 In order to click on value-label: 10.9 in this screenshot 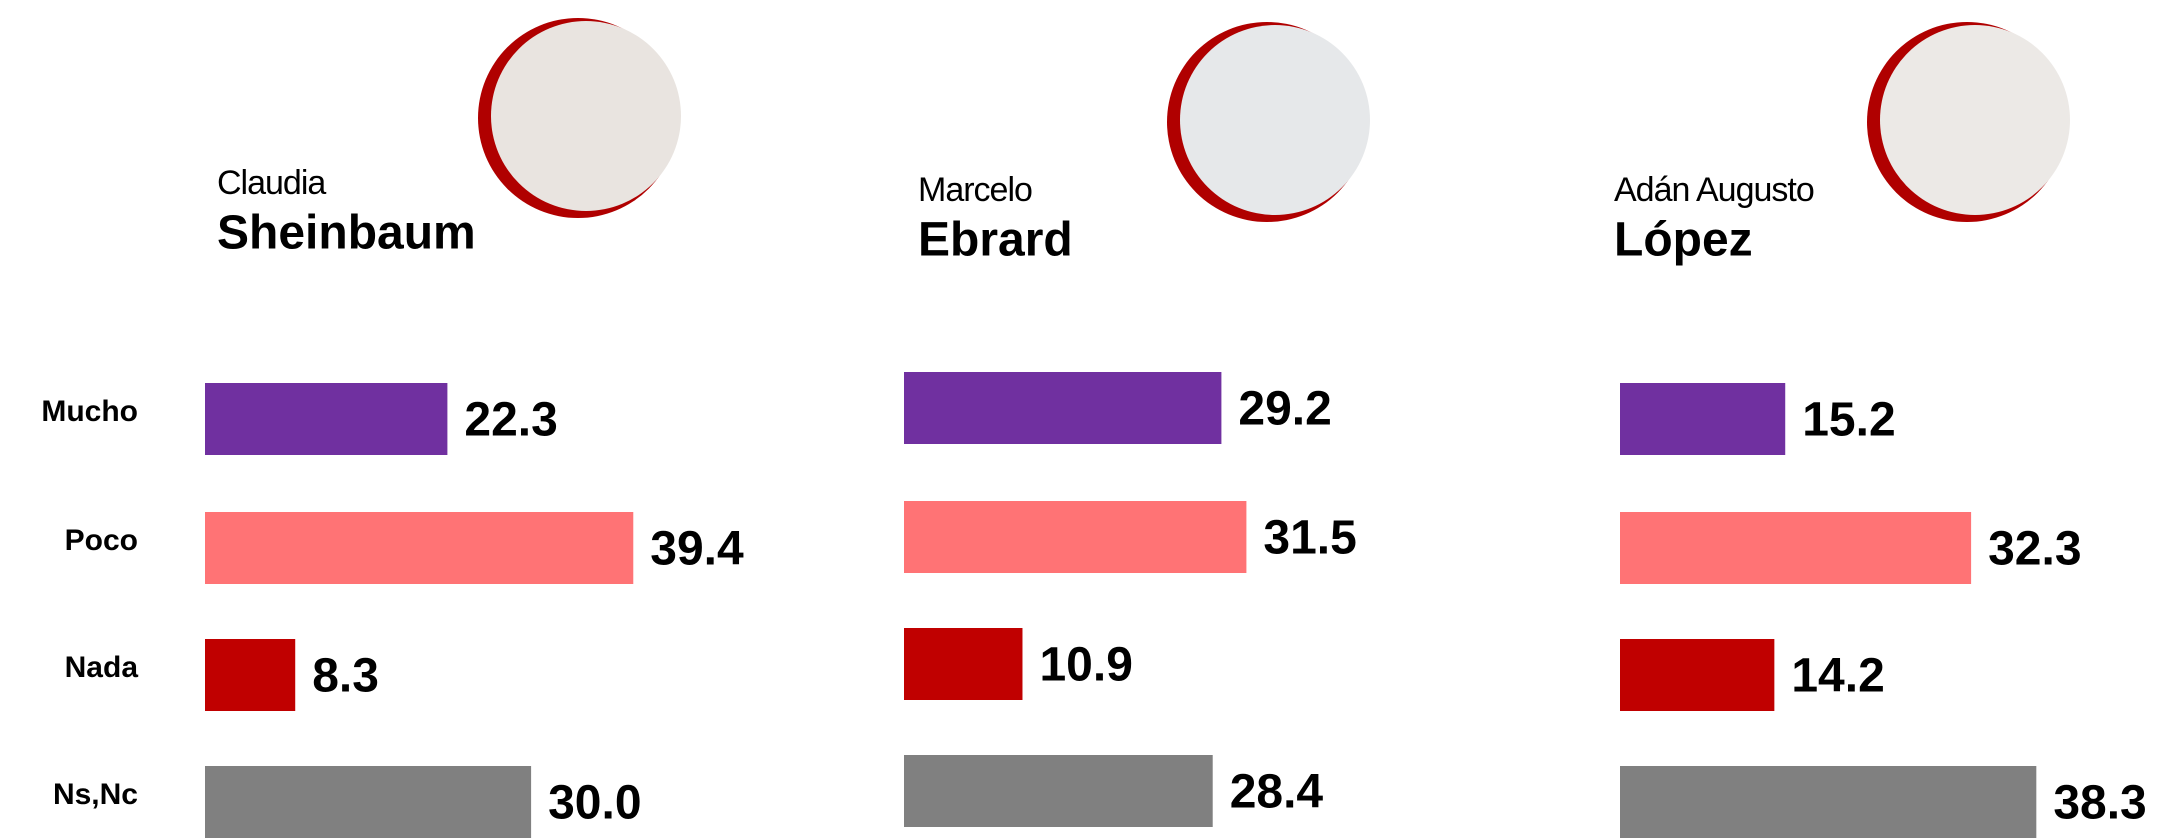, I will do `click(1085, 665)`.